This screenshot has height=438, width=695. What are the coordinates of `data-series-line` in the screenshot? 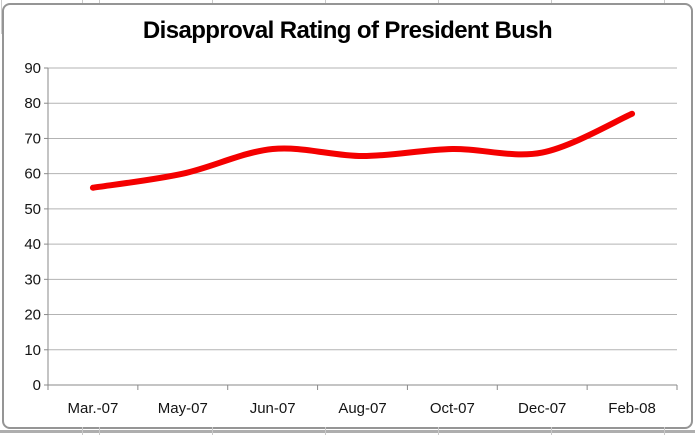 It's located at (362, 150).